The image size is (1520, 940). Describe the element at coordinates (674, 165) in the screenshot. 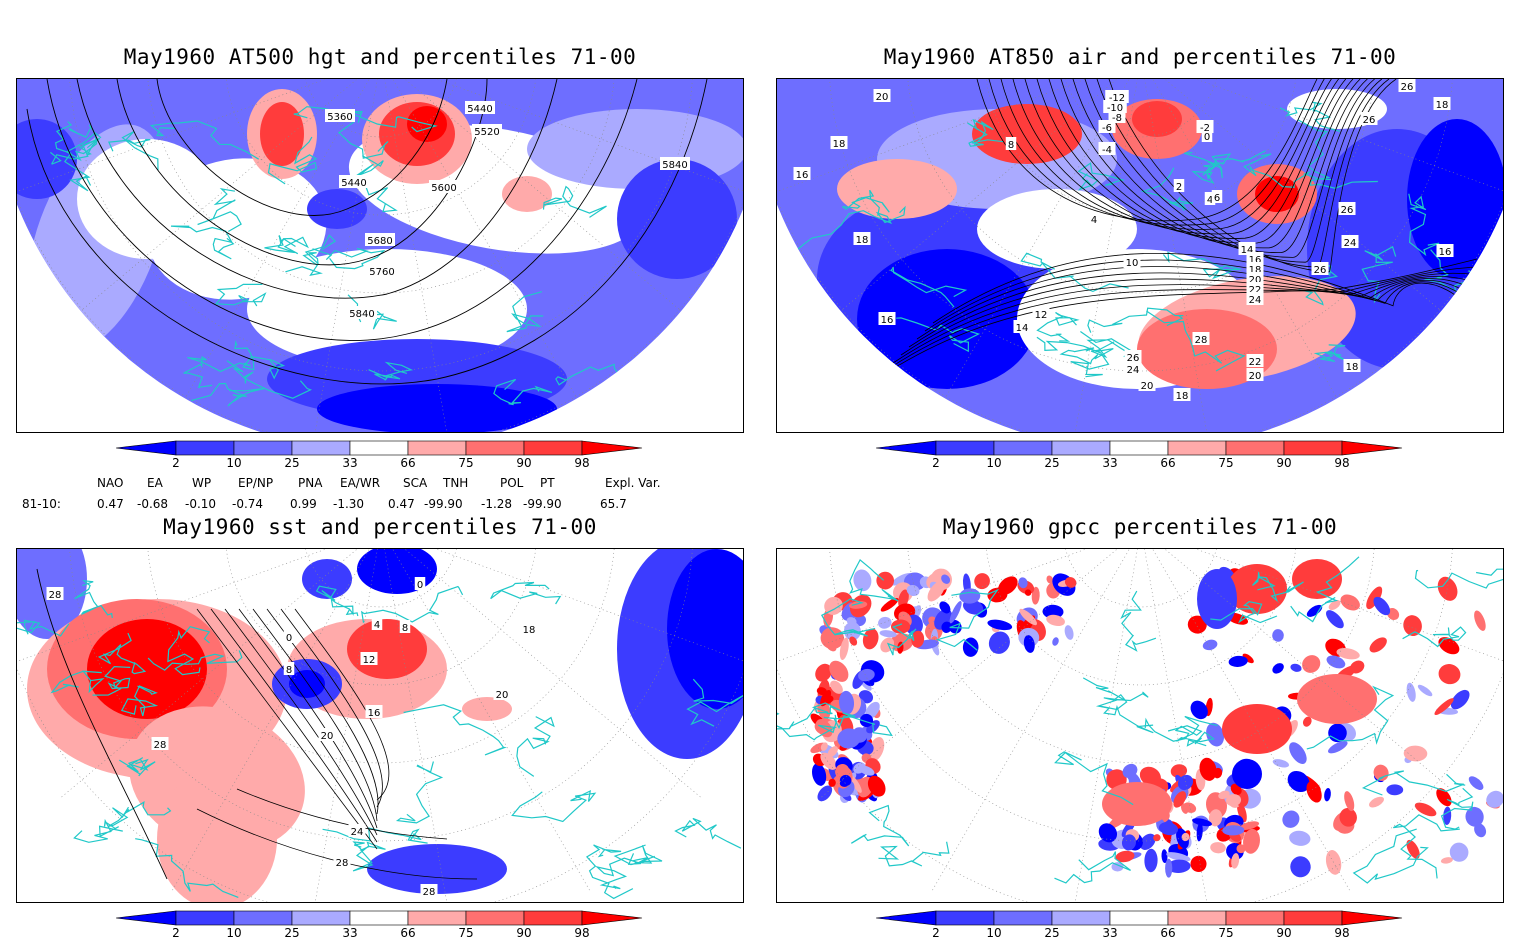

I see `contour-label: 5840` at that location.